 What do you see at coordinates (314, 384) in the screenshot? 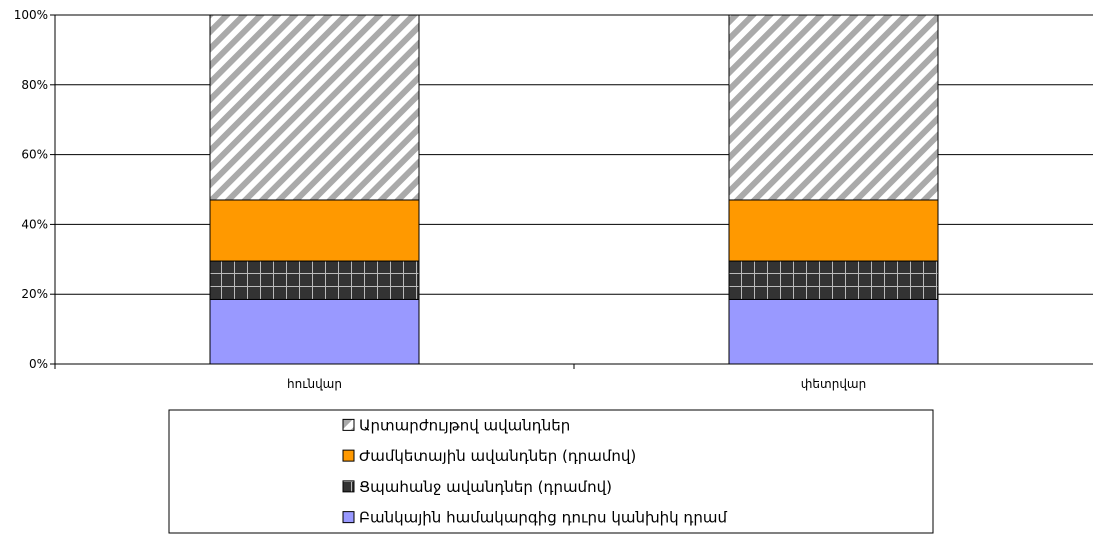
I see `x-tick-label: հունվար` at bounding box center [314, 384].